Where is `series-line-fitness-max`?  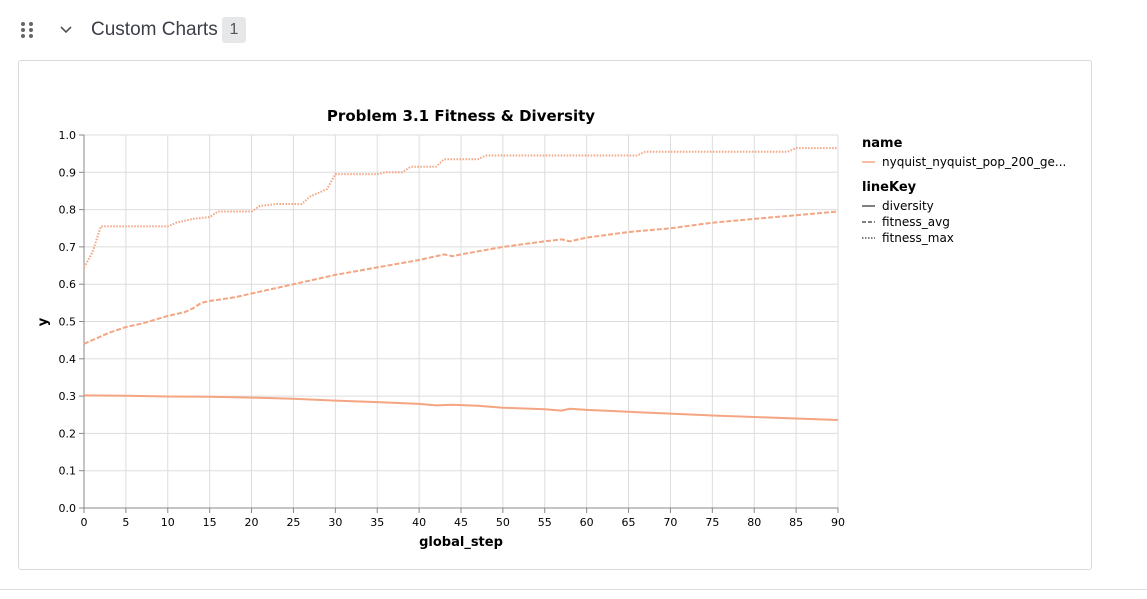 series-line-fitness-max is located at coordinates (460, 207).